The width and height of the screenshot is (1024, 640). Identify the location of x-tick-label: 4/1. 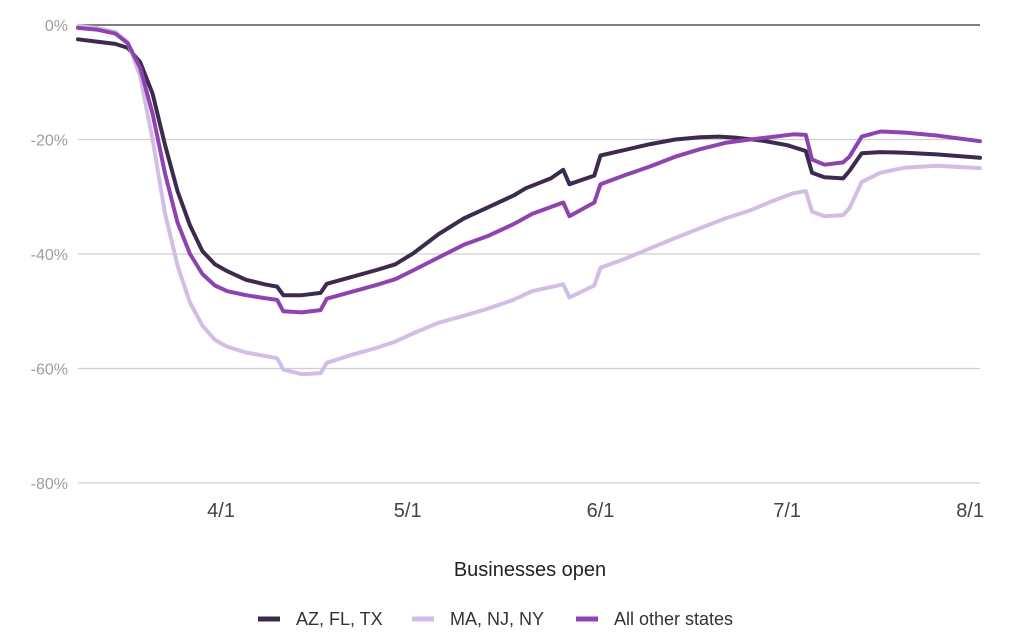
(221, 511).